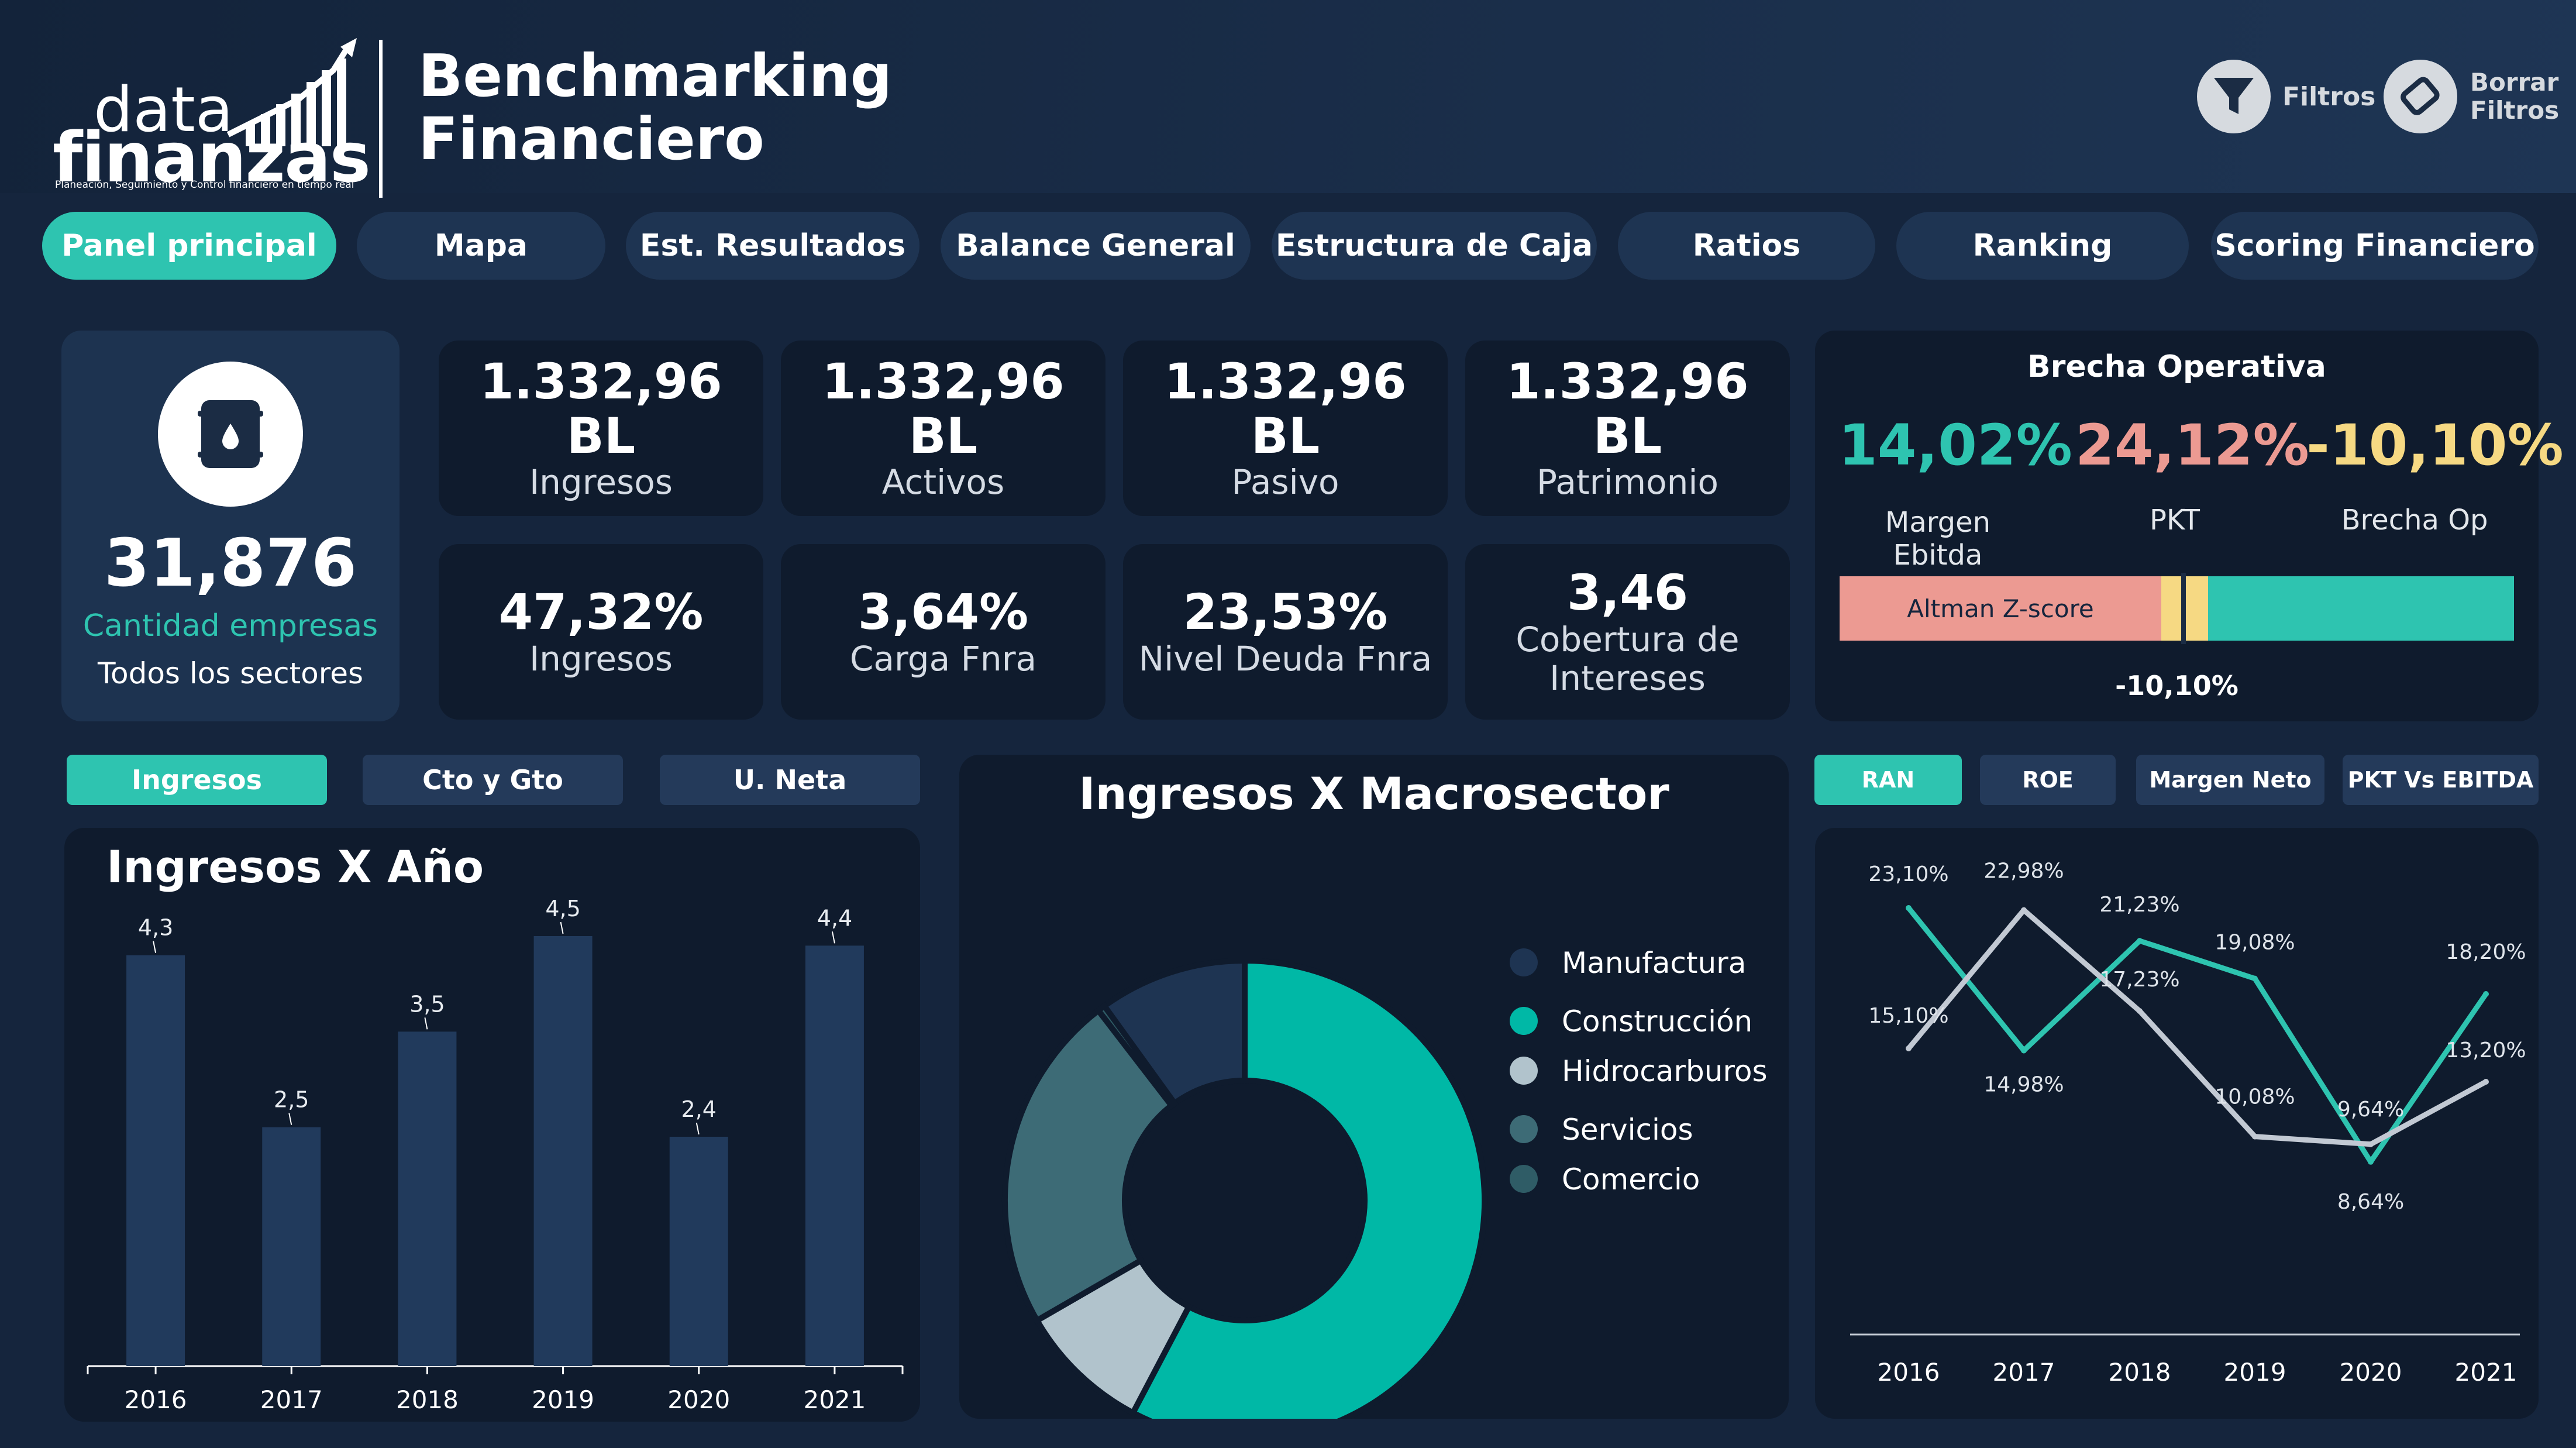 The width and height of the screenshot is (2576, 1448). I want to click on data-label: 21,23%, so click(2139, 905).